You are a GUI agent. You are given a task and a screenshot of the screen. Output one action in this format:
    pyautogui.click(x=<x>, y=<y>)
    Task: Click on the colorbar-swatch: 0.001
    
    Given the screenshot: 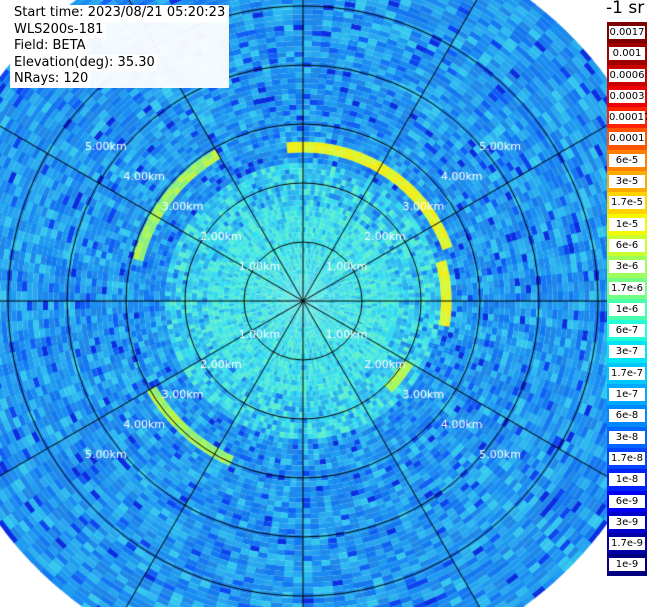 What is the action you would take?
    pyautogui.click(x=627, y=54)
    